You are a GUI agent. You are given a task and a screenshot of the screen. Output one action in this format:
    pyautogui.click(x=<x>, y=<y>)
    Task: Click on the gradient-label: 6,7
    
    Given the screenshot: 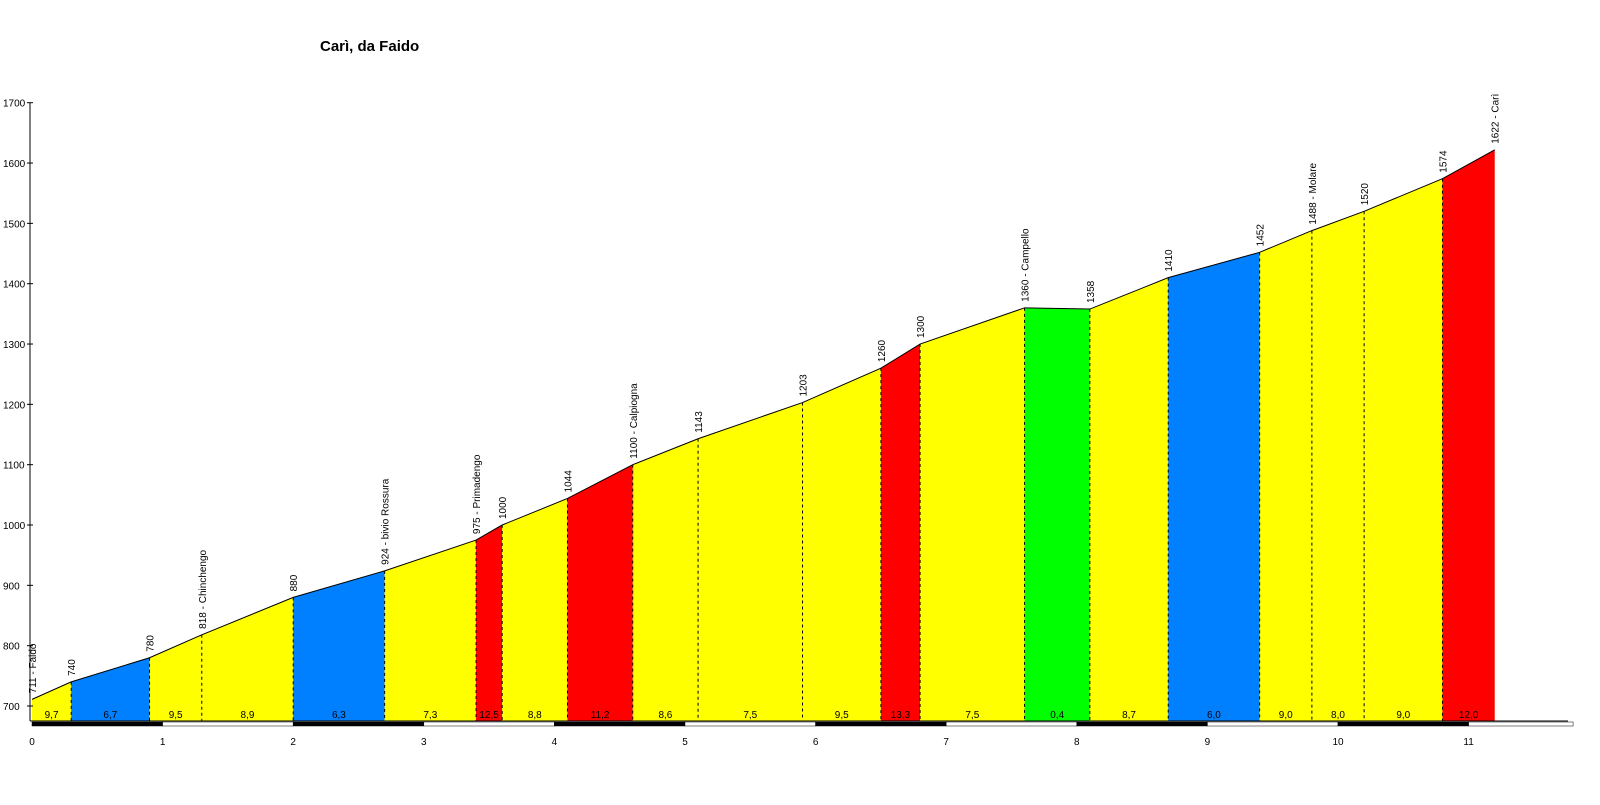 What is the action you would take?
    pyautogui.click(x=110, y=715)
    